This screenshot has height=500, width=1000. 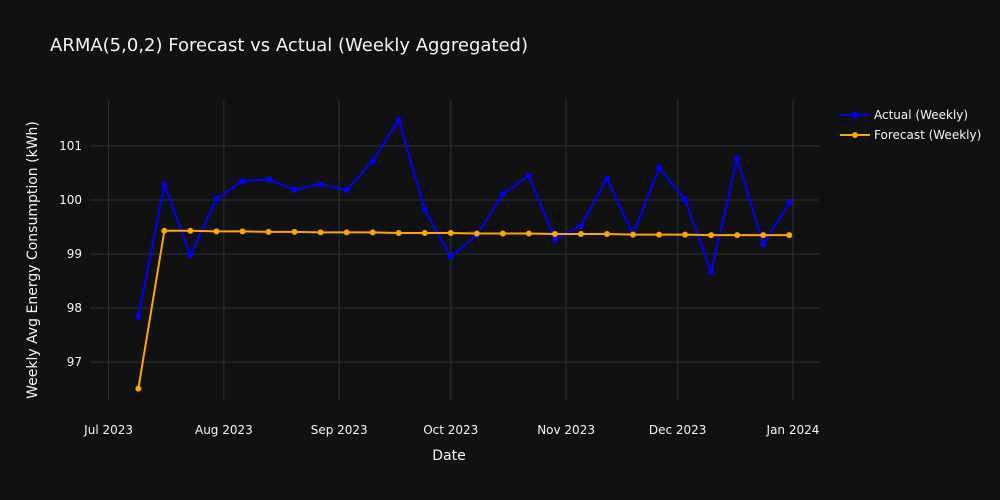 I want to click on x-axis-title: Date, so click(x=448, y=456).